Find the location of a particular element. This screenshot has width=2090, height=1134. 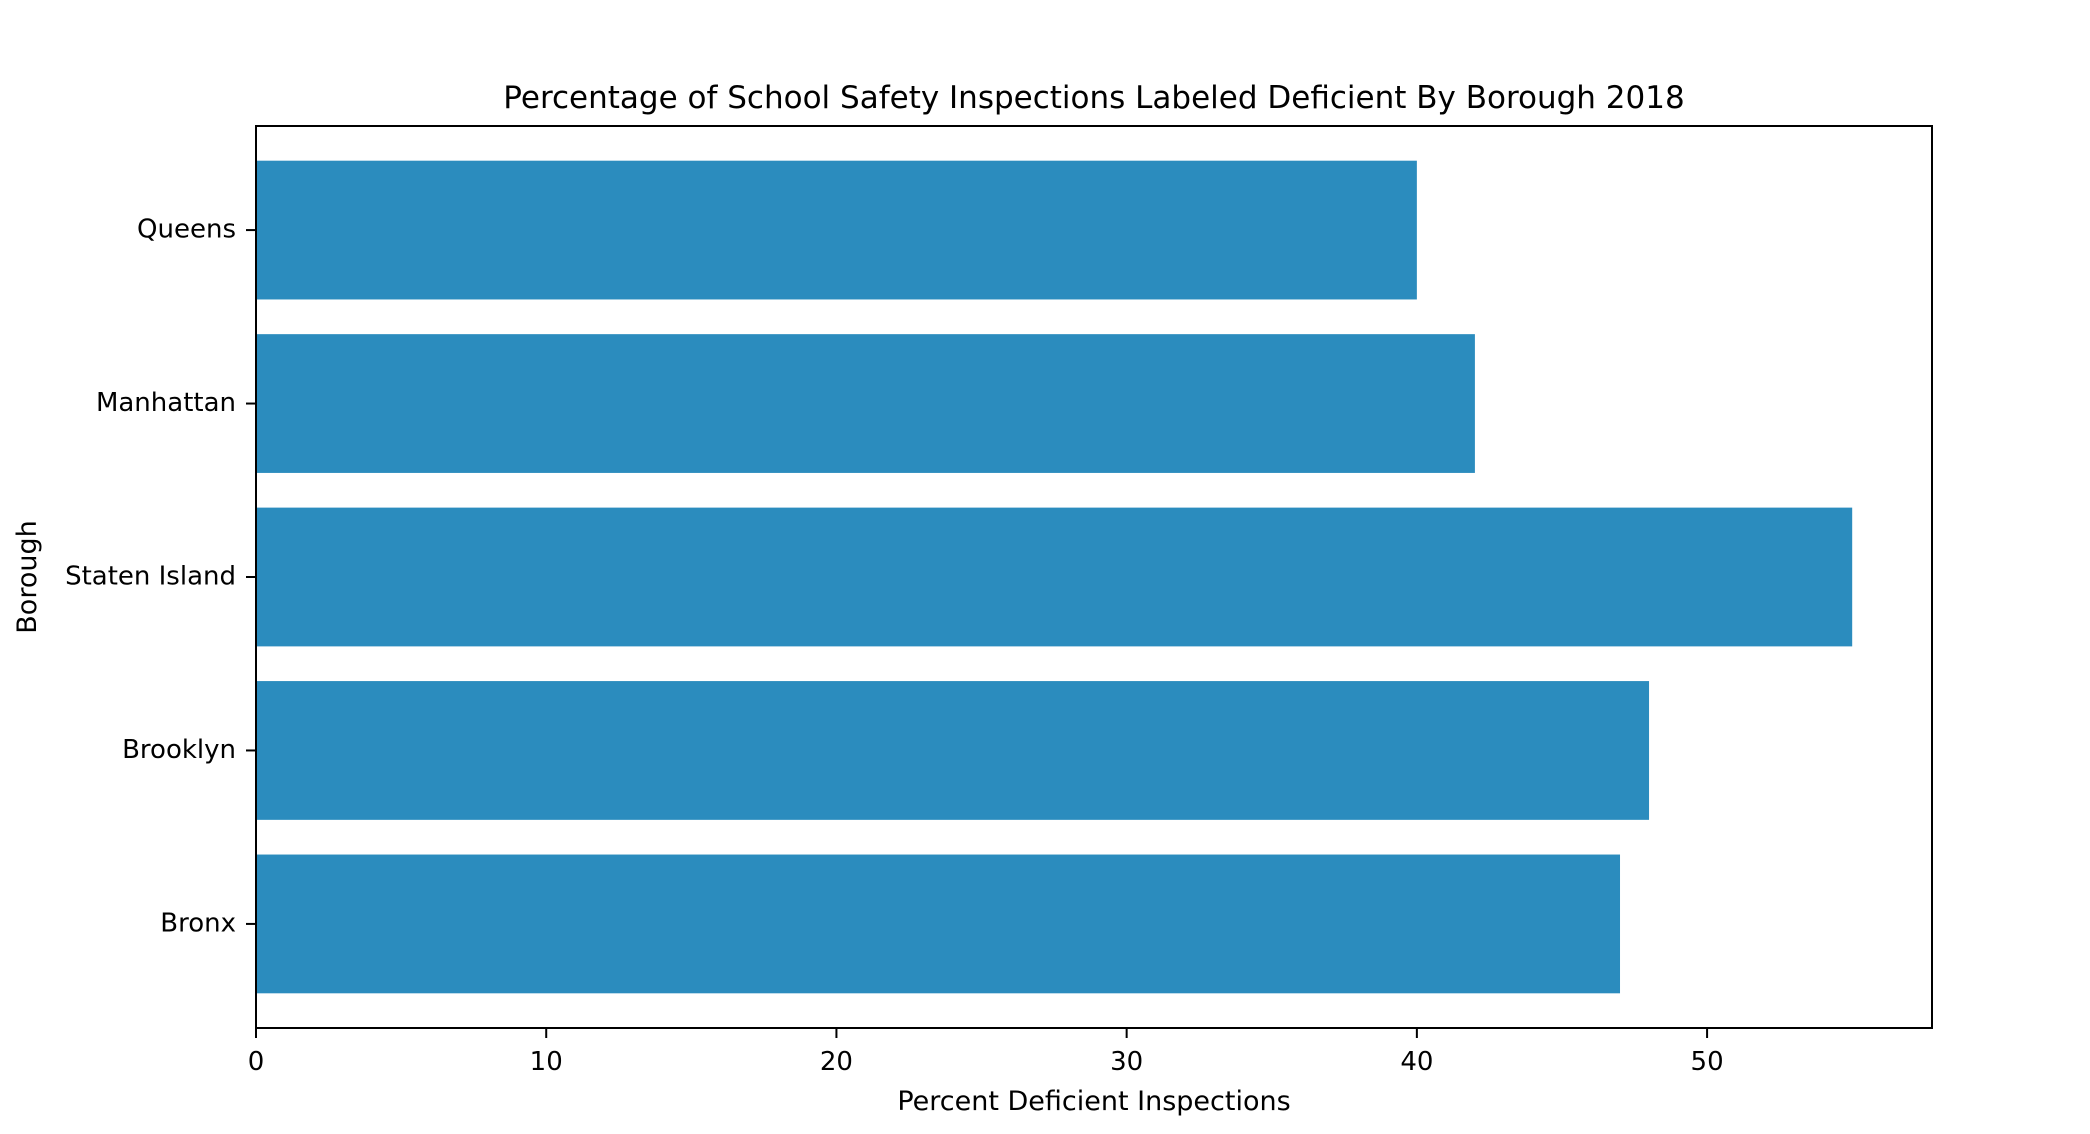

bar-brooklyn is located at coordinates (953, 750).